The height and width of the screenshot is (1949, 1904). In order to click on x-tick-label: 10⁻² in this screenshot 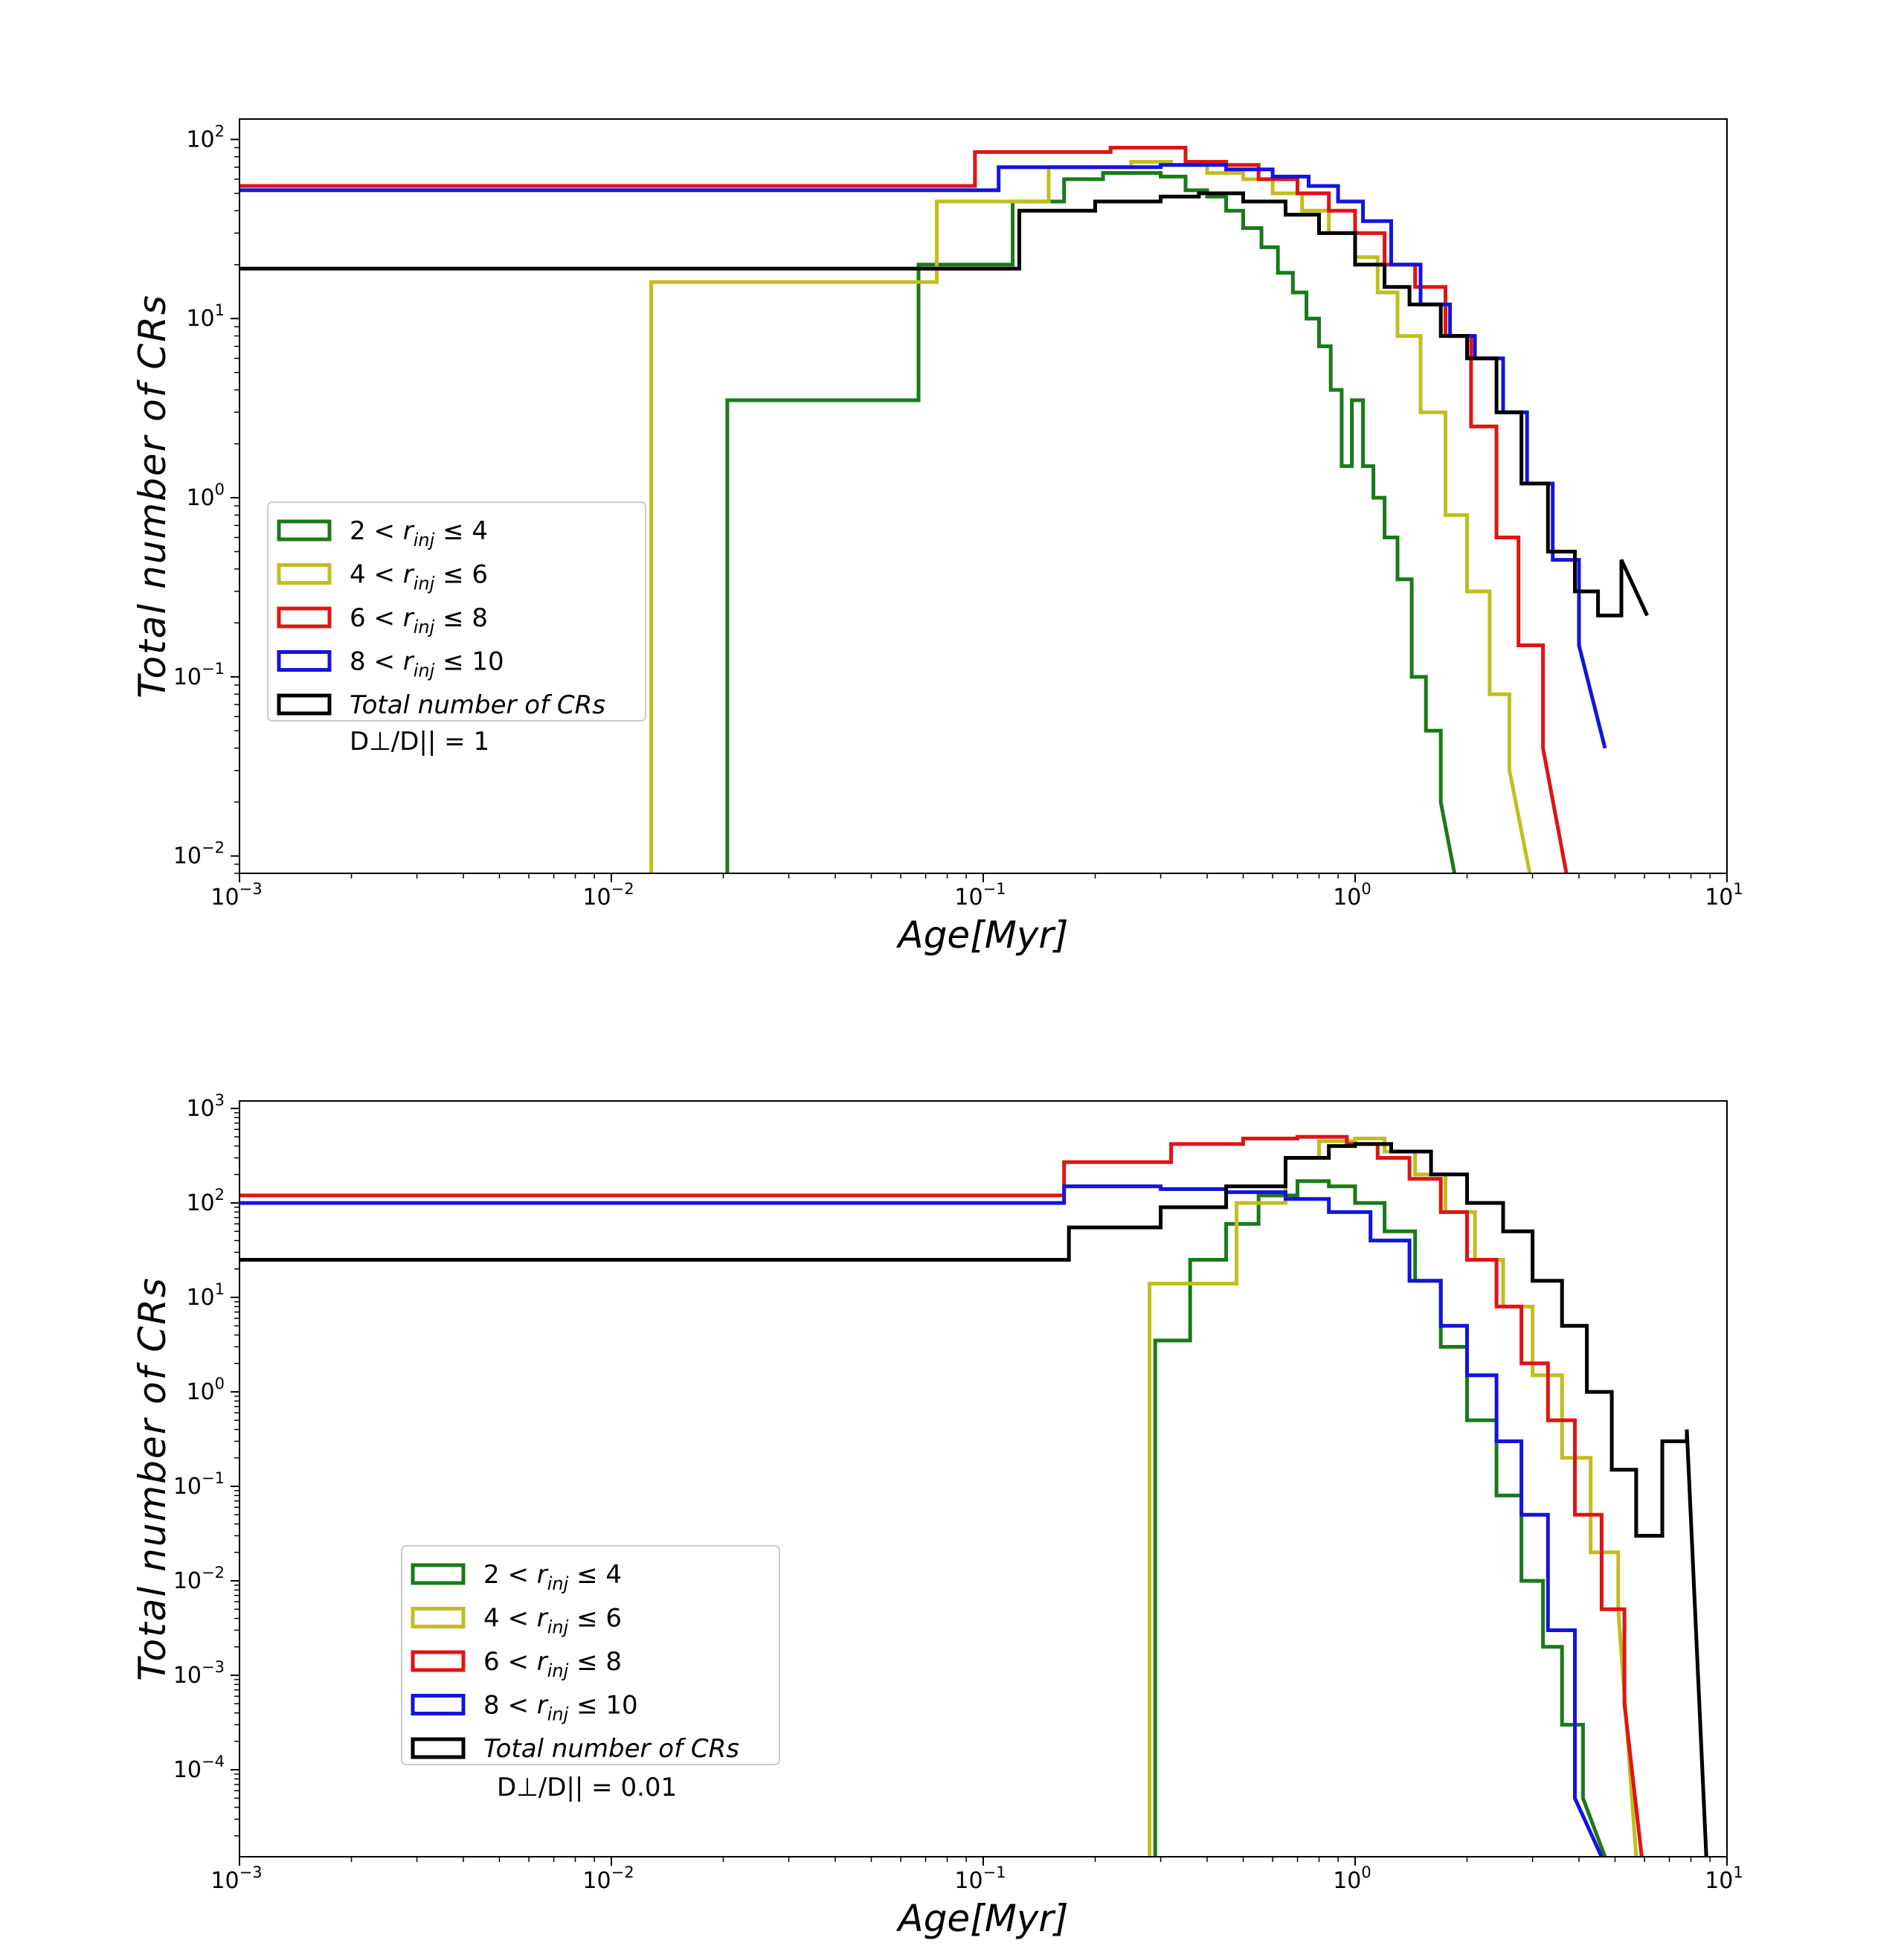, I will do `click(608, 1878)`.